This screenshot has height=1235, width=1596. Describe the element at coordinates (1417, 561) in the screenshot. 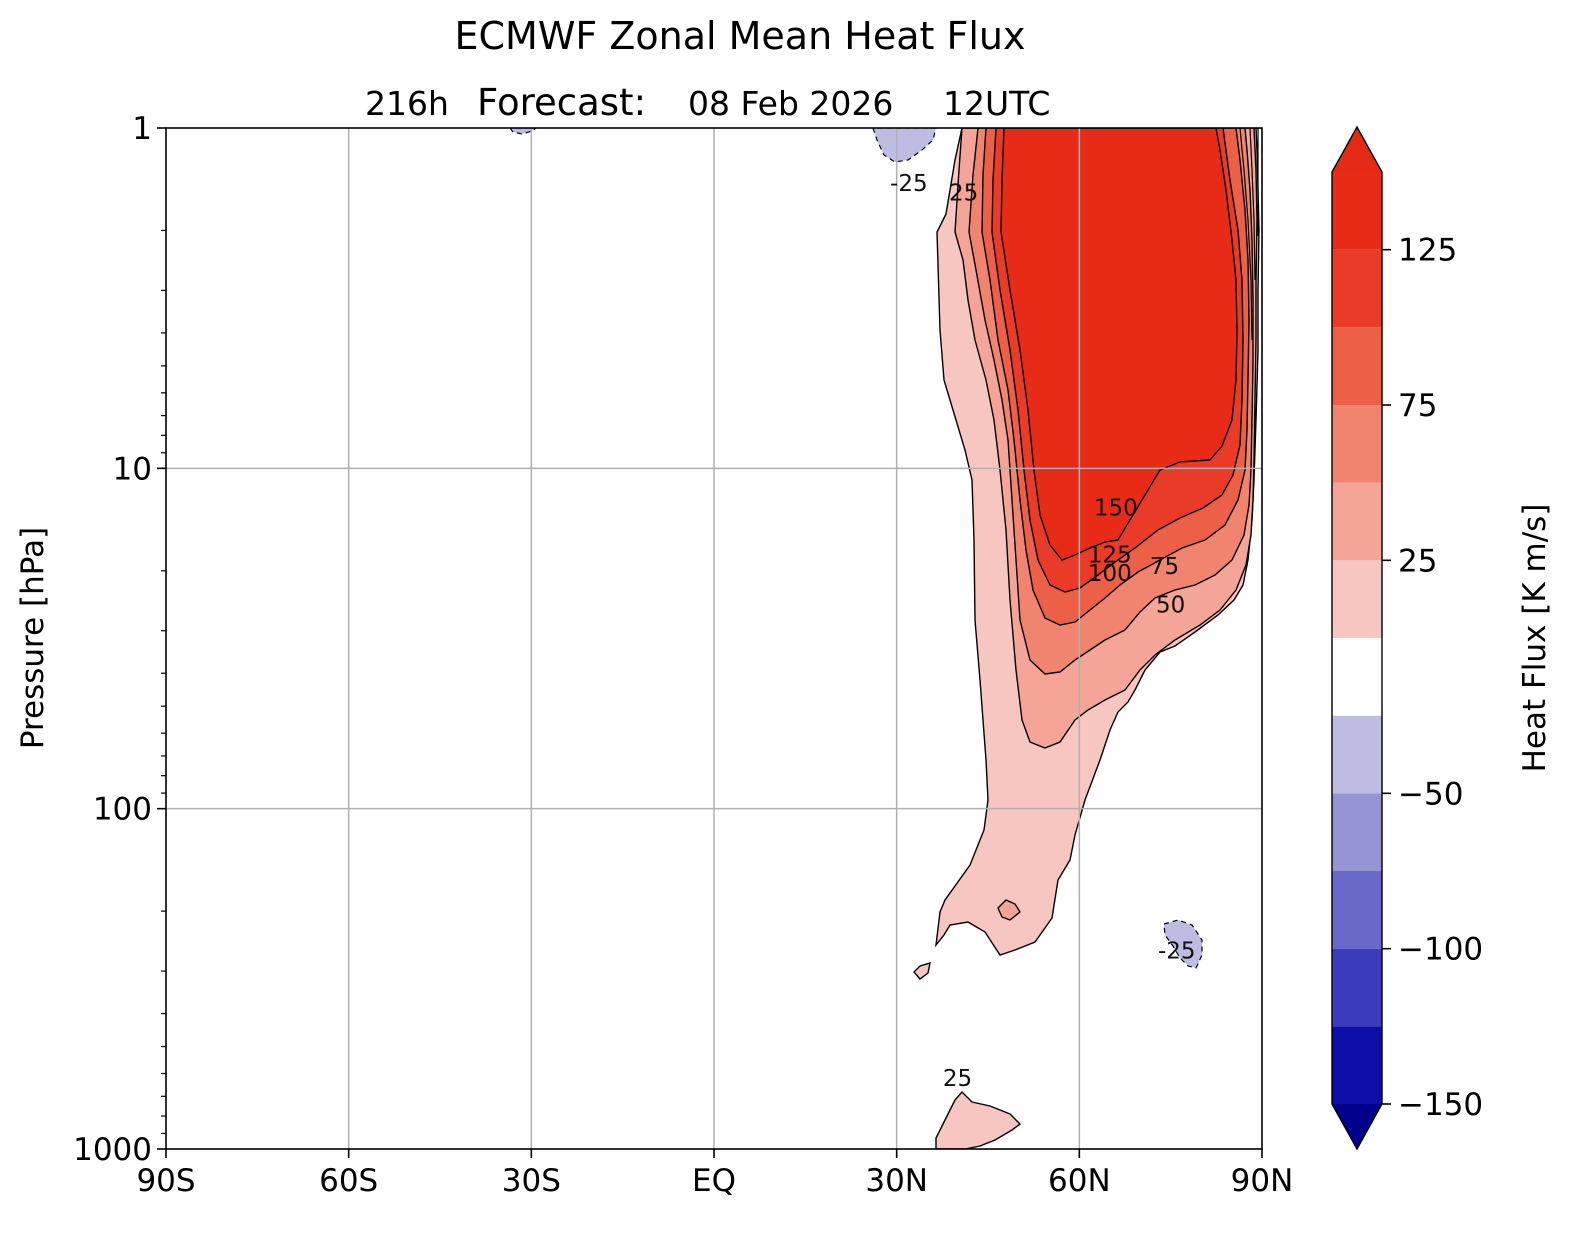

I see `colorbar-tick-label: 25` at that location.